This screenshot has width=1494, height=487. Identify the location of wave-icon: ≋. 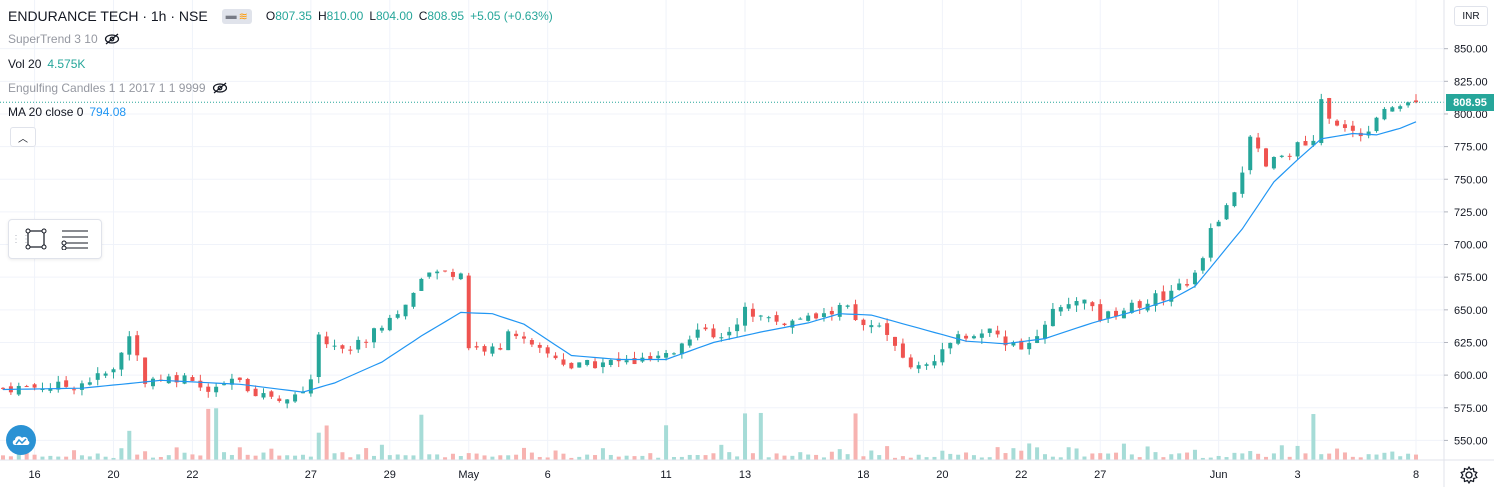
(243, 16).